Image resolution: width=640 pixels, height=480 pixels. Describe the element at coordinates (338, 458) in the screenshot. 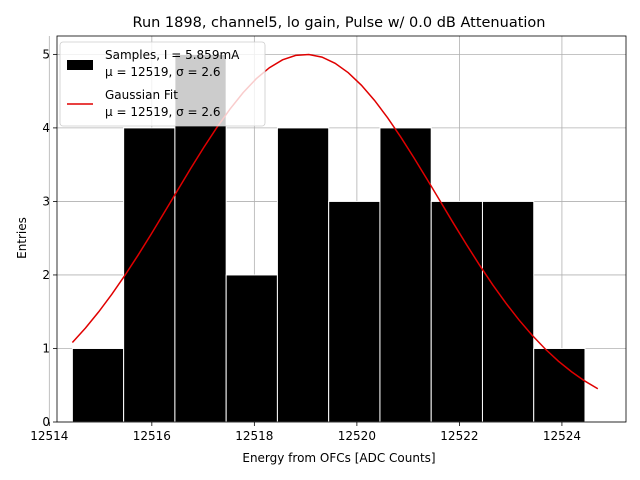

I see `x-axis-title: Energy from OFCs [ADC Counts]` at that location.